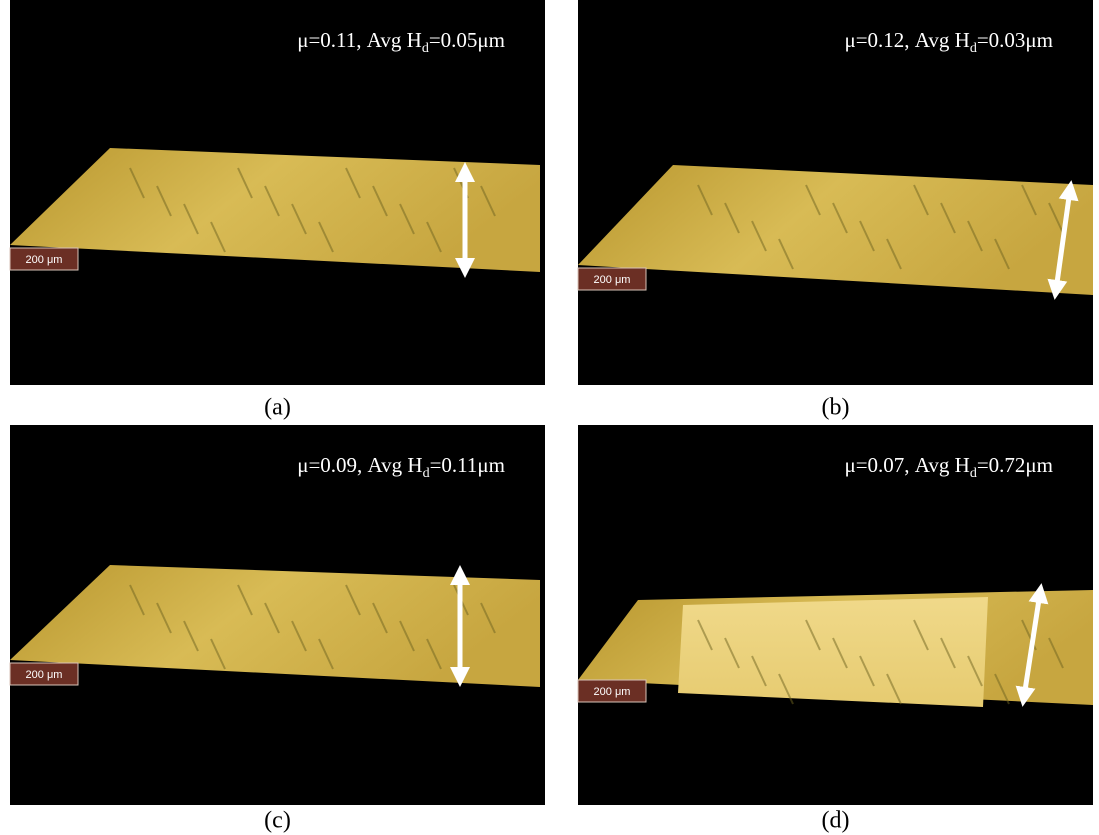 Image resolution: width=1099 pixels, height=835 pixels. I want to click on annotation: μ=0.07, Avg Hd=0.72μm, so click(948, 467).